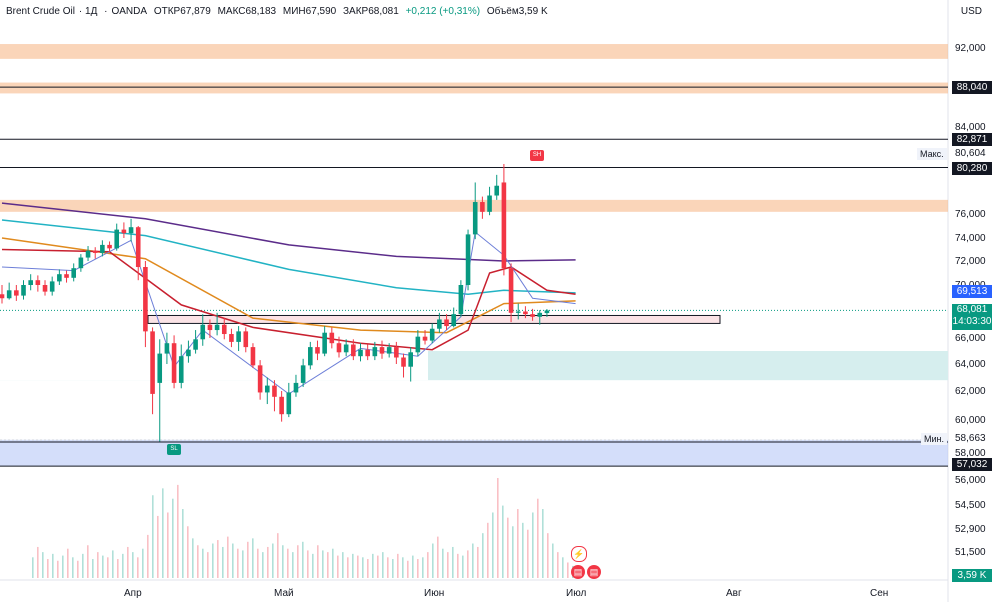  I want to click on volume-tag: 3,59 K, so click(972, 575).